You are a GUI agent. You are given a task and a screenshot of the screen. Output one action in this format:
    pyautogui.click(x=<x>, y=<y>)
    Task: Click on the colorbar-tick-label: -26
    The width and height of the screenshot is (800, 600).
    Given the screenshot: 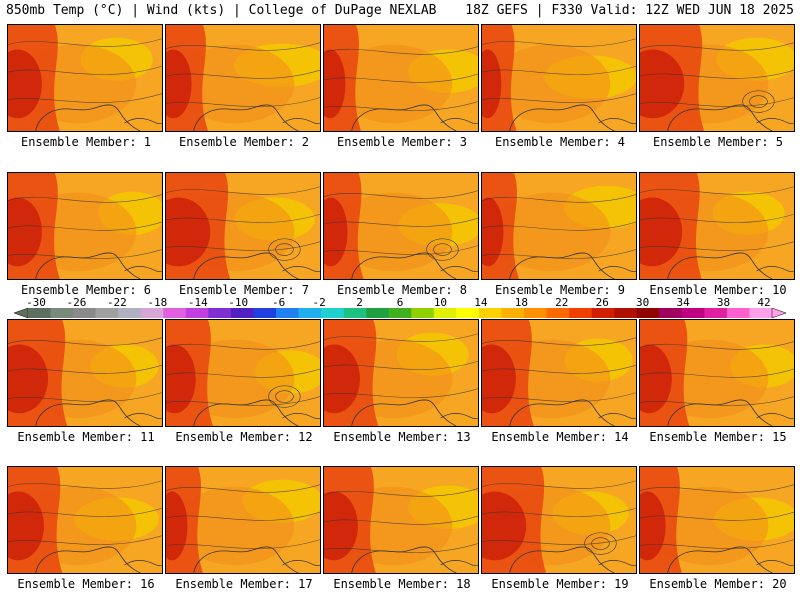 What is the action you would take?
    pyautogui.click(x=76, y=302)
    